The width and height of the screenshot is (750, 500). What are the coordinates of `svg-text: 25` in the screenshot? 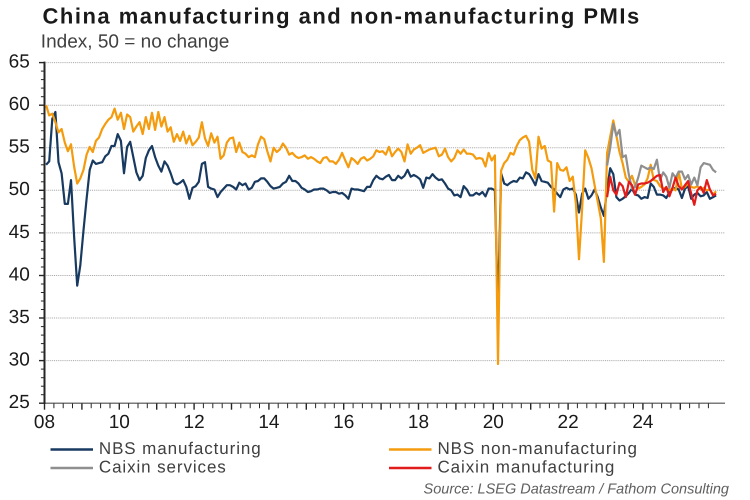 It's located at (19, 402).